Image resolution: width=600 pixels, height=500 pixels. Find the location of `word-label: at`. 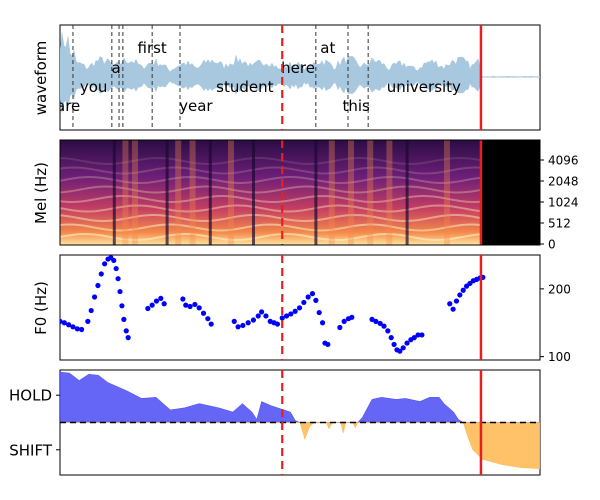

word-label: at is located at coordinates (327, 48).